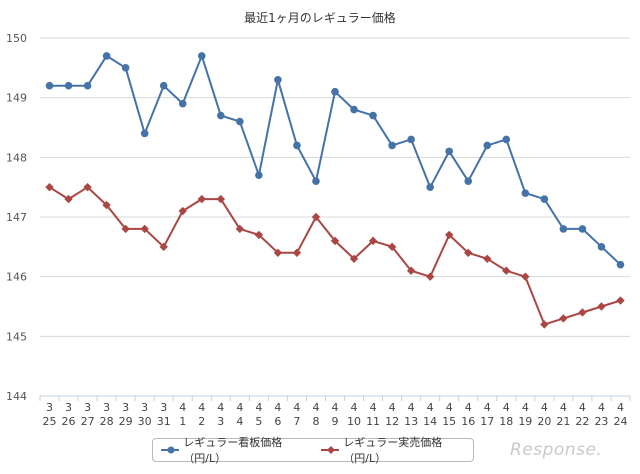 Image resolution: width=640 pixels, height=474 pixels. I want to click on legend: レギュラー看板価格（円/L） レギュラー実売価格（円/L）, so click(313, 450).